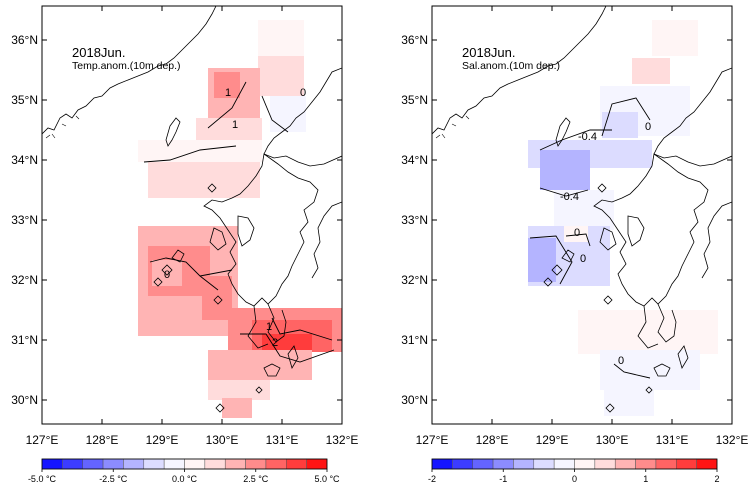 This screenshot has height=486, width=753. Describe the element at coordinates (42, 479) in the screenshot. I see `colorbar-label: -5.0 °C` at that location.